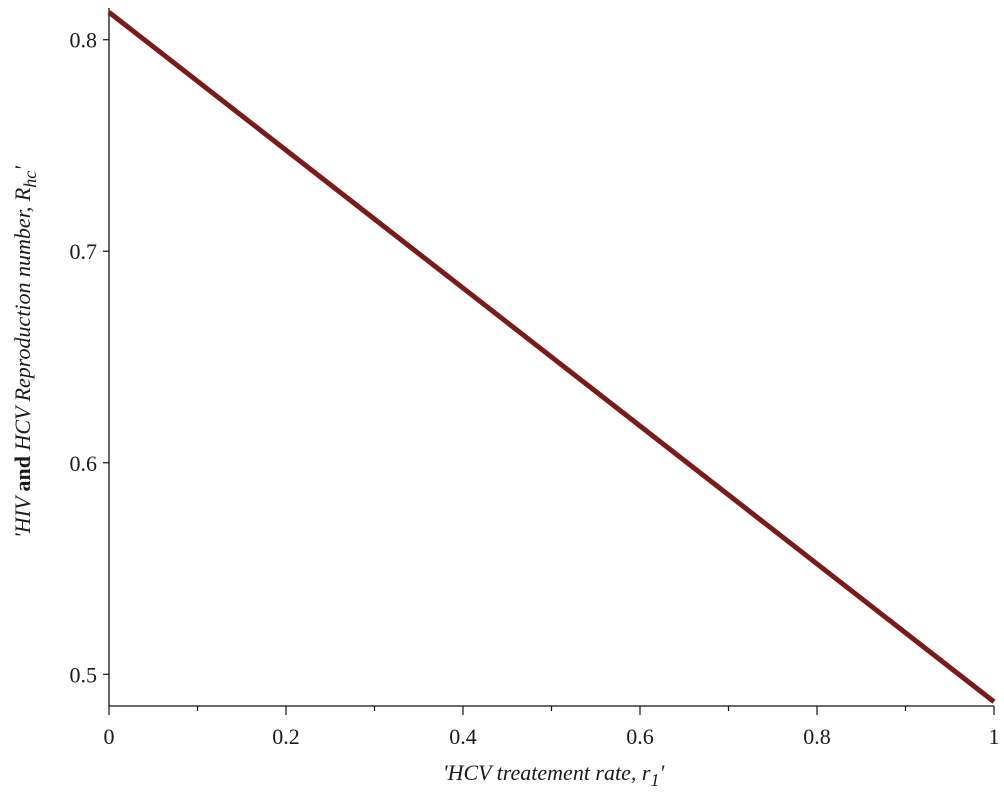 The image size is (1004, 797). What do you see at coordinates (30, 179) in the screenshot?
I see `y-title-subscript: hc` at bounding box center [30, 179].